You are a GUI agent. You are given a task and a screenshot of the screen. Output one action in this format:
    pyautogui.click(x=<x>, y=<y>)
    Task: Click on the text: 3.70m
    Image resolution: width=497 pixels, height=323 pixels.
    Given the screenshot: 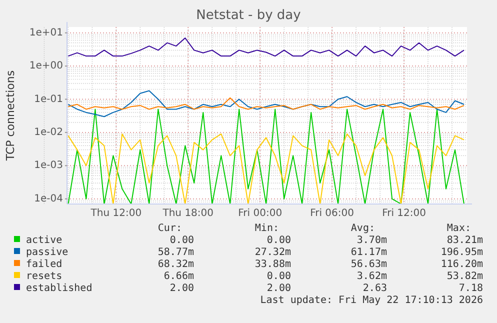 What is the action you would take?
    pyautogui.click(x=371, y=240)
    